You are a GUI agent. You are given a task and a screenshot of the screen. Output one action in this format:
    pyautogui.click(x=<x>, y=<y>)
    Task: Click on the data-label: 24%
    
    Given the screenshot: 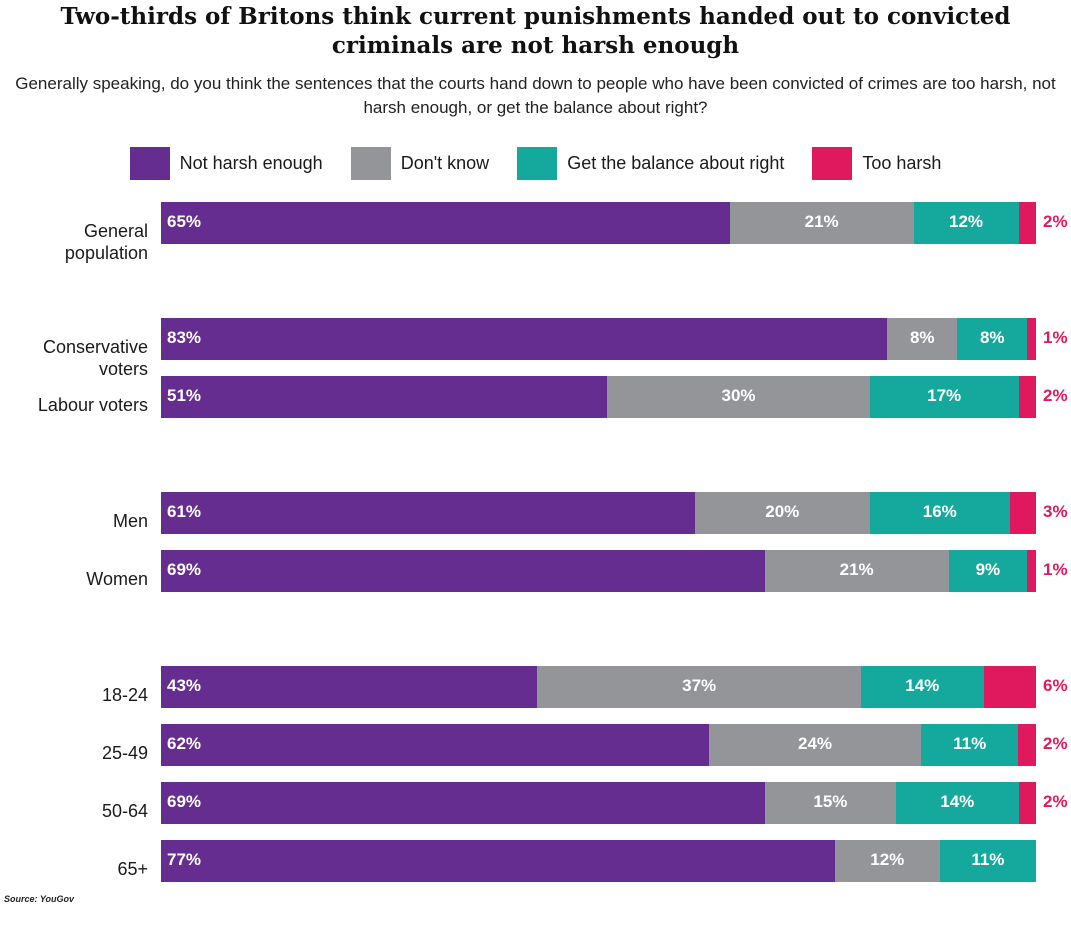 What is the action you would take?
    pyautogui.click(x=815, y=743)
    